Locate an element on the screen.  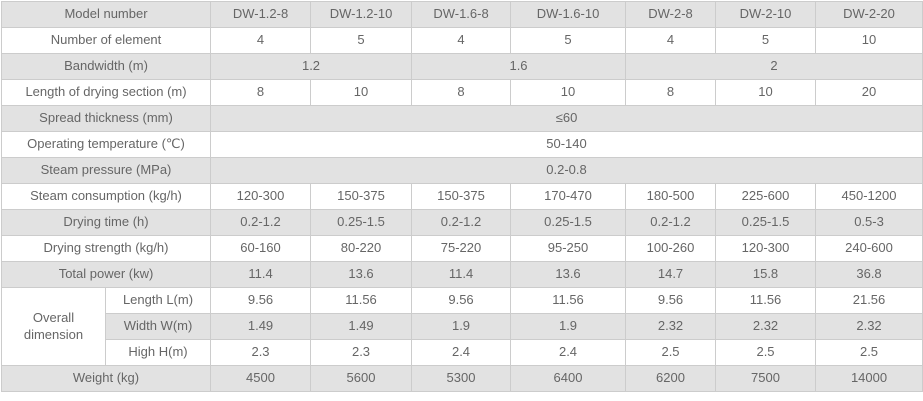
dimension-sublabel: Width W(m) is located at coordinates (158, 326).